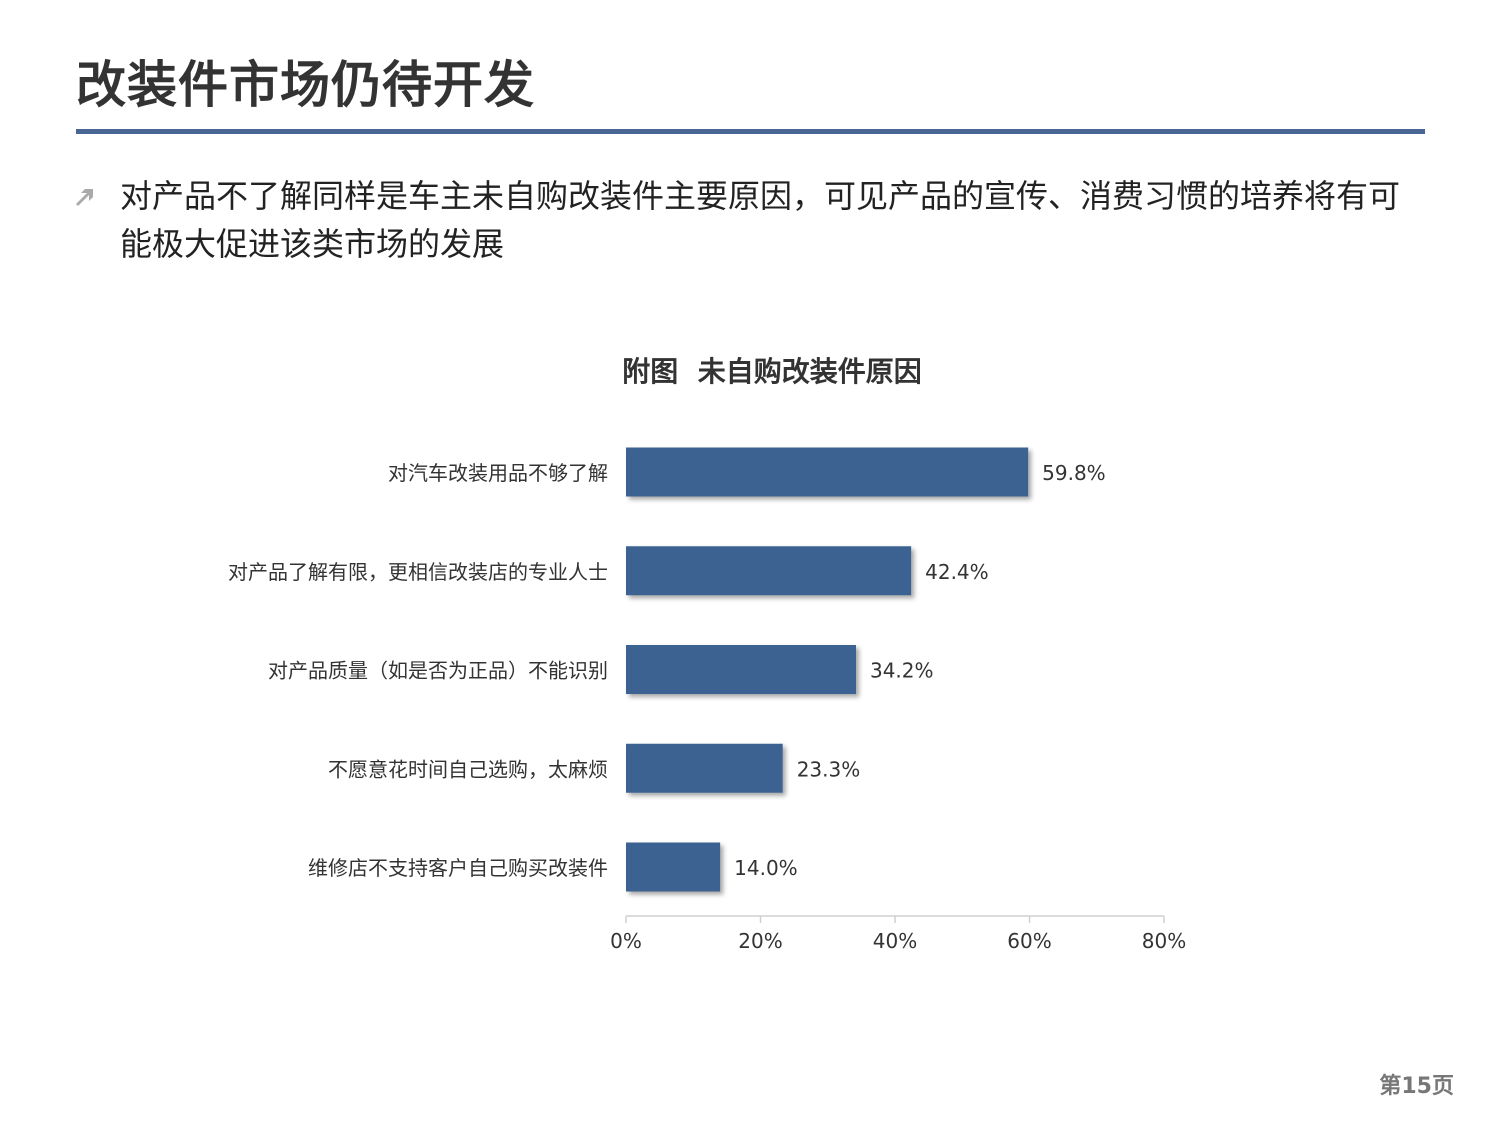  What do you see at coordinates (829, 769) in the screenshot?
I see `data-label: 23.3%` at bounding box center [829, 769].